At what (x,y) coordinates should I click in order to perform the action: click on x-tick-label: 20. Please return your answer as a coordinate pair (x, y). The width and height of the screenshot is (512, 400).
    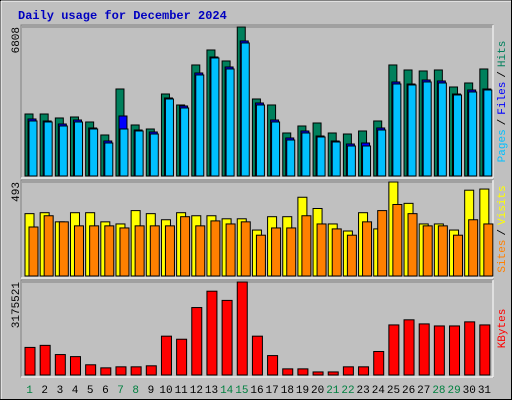
    Looking at the image, I should click on (317, 391).